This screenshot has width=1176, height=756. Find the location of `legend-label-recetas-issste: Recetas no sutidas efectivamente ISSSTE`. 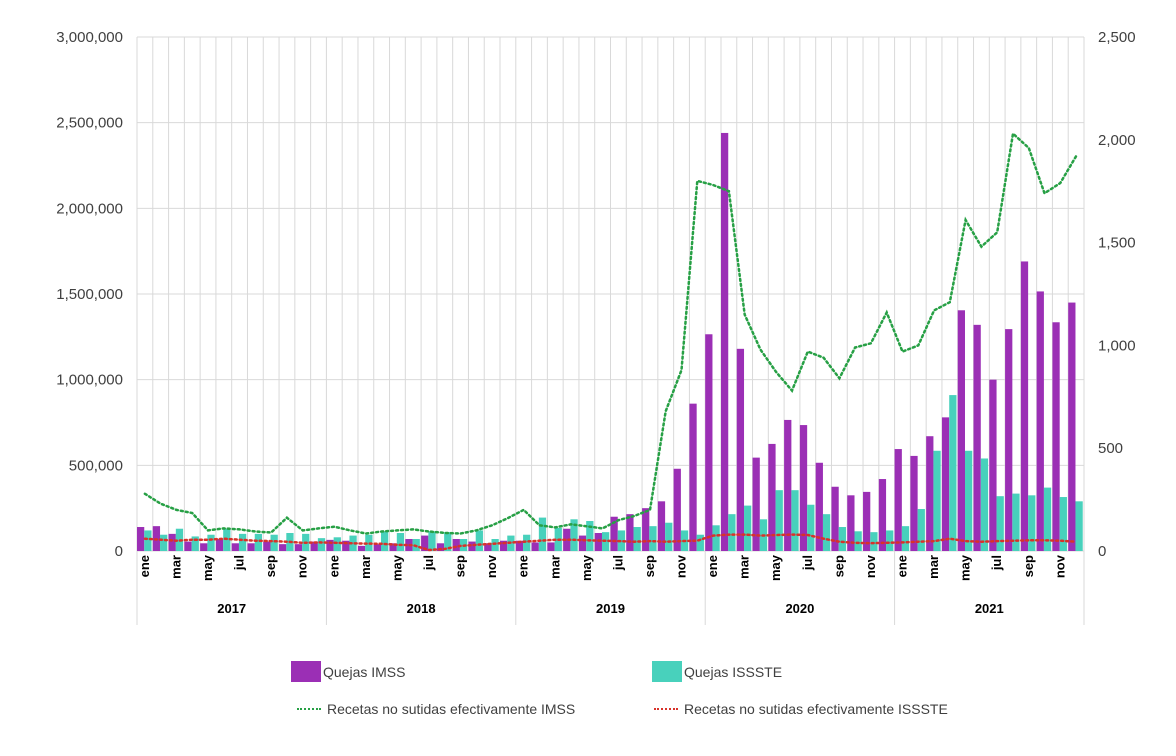

legend-label-recetas-issste: Recetas no sutidas efectivamente ISSSTE is located at coordinates (816, 709).